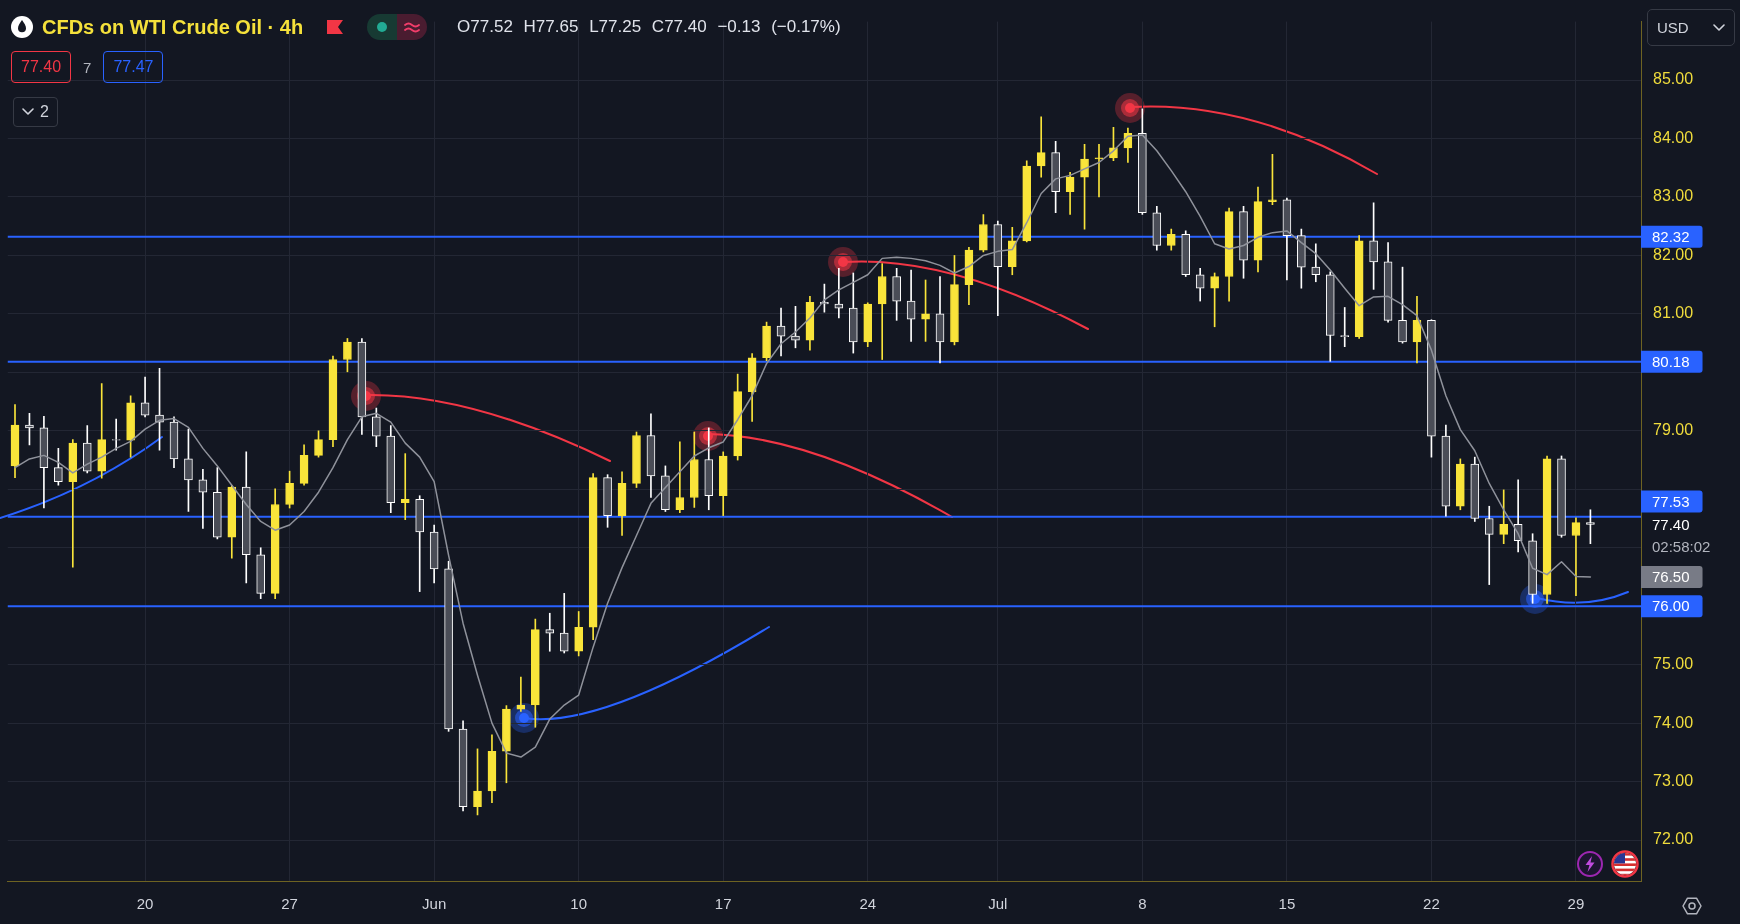 This screenshot has width=1740, height=924. What do you see at coordinates (173, 27) in the screenshot?
I see `chart-title: CFDs on WTI Crude Oil · 4h` at bounding box center [173, 27].